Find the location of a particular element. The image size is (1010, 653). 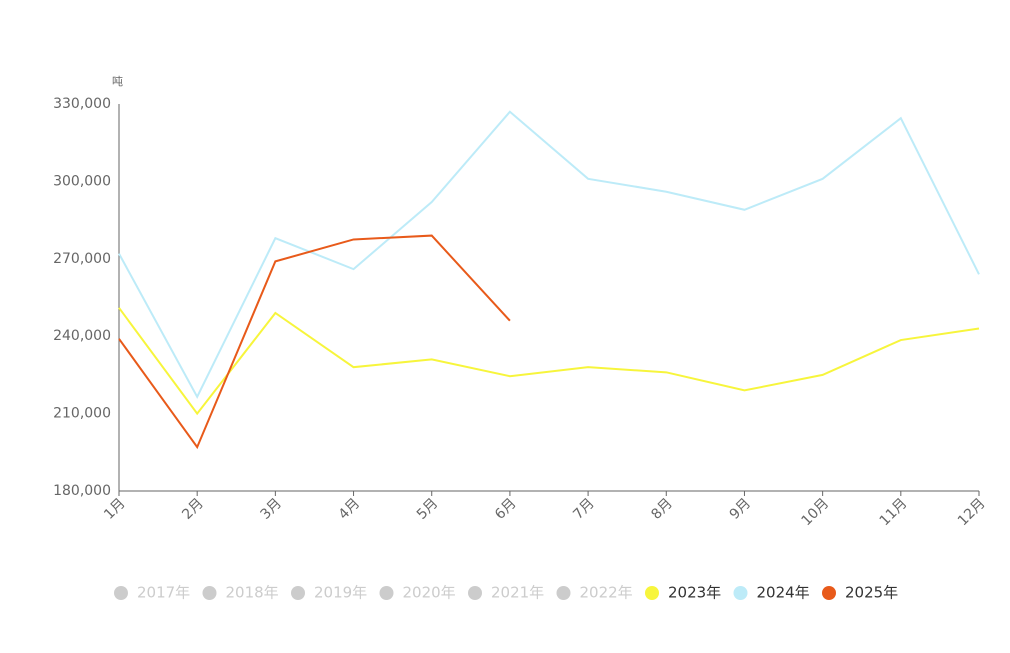

legend-label: 2021年 is located at coordinates (517, 593).